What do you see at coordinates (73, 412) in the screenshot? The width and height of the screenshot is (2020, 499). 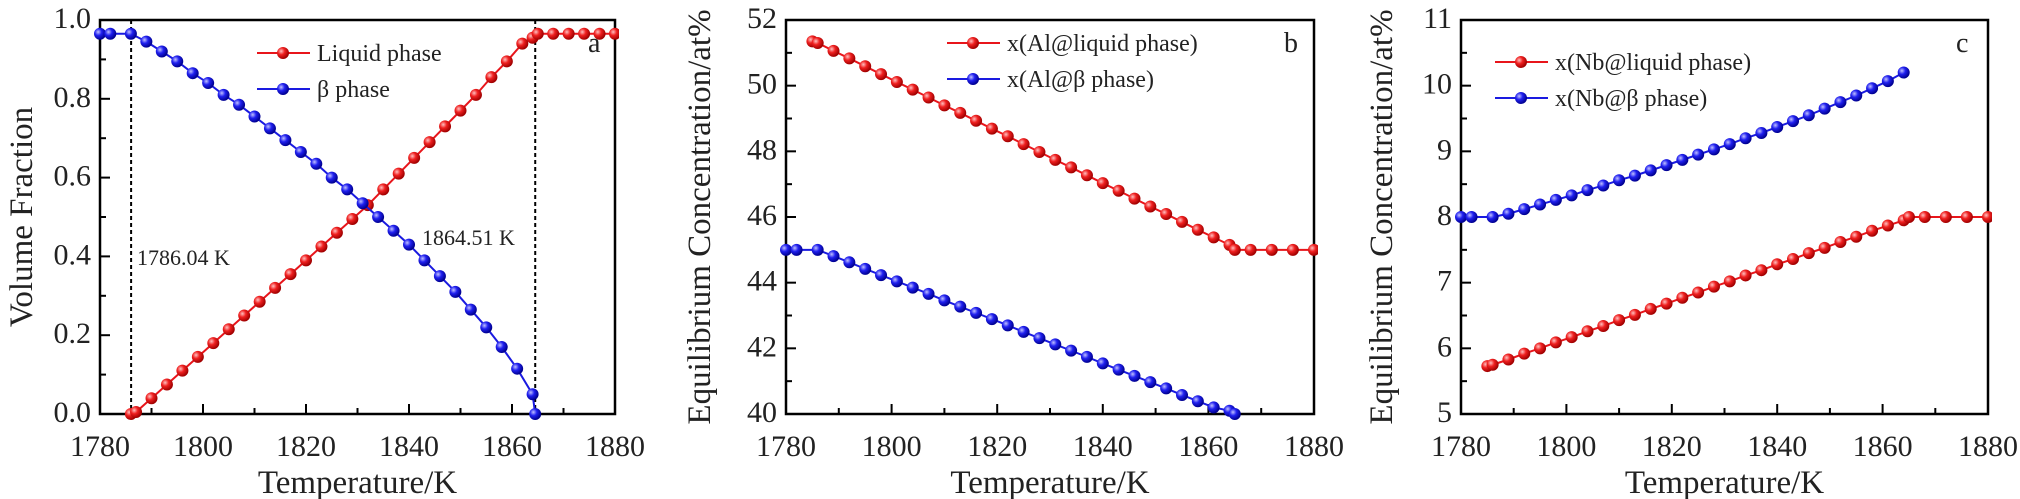 I see `y-tick-label: 0.0` at bounding box center [73, 412].